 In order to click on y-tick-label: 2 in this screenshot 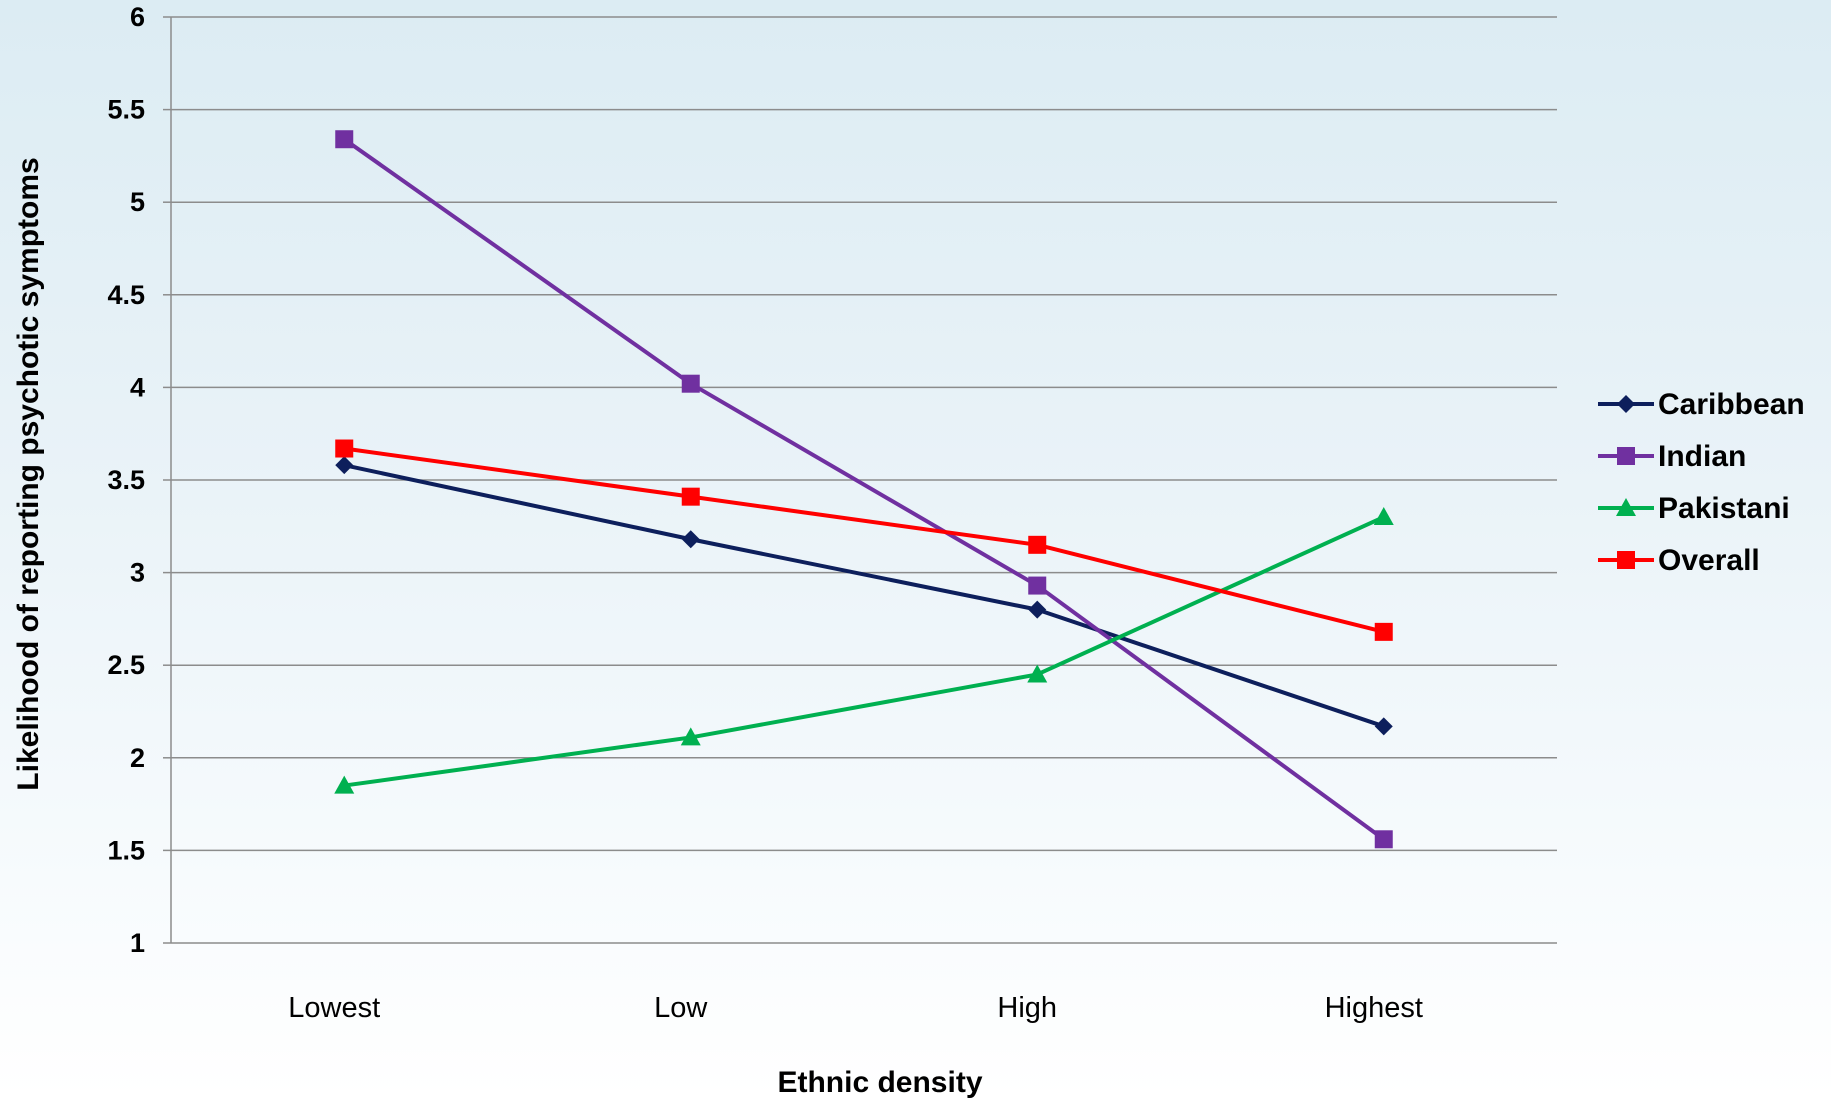, I will do `click(137, 758)`.